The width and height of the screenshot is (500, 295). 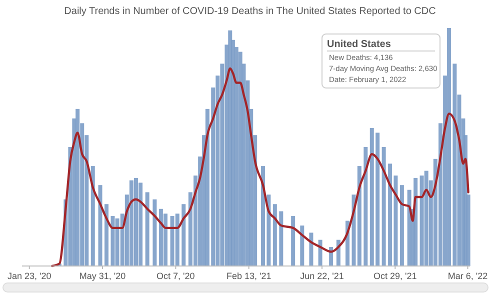 I want to click on x-tick-label: May 31, '20, so click(x=102, y=276).